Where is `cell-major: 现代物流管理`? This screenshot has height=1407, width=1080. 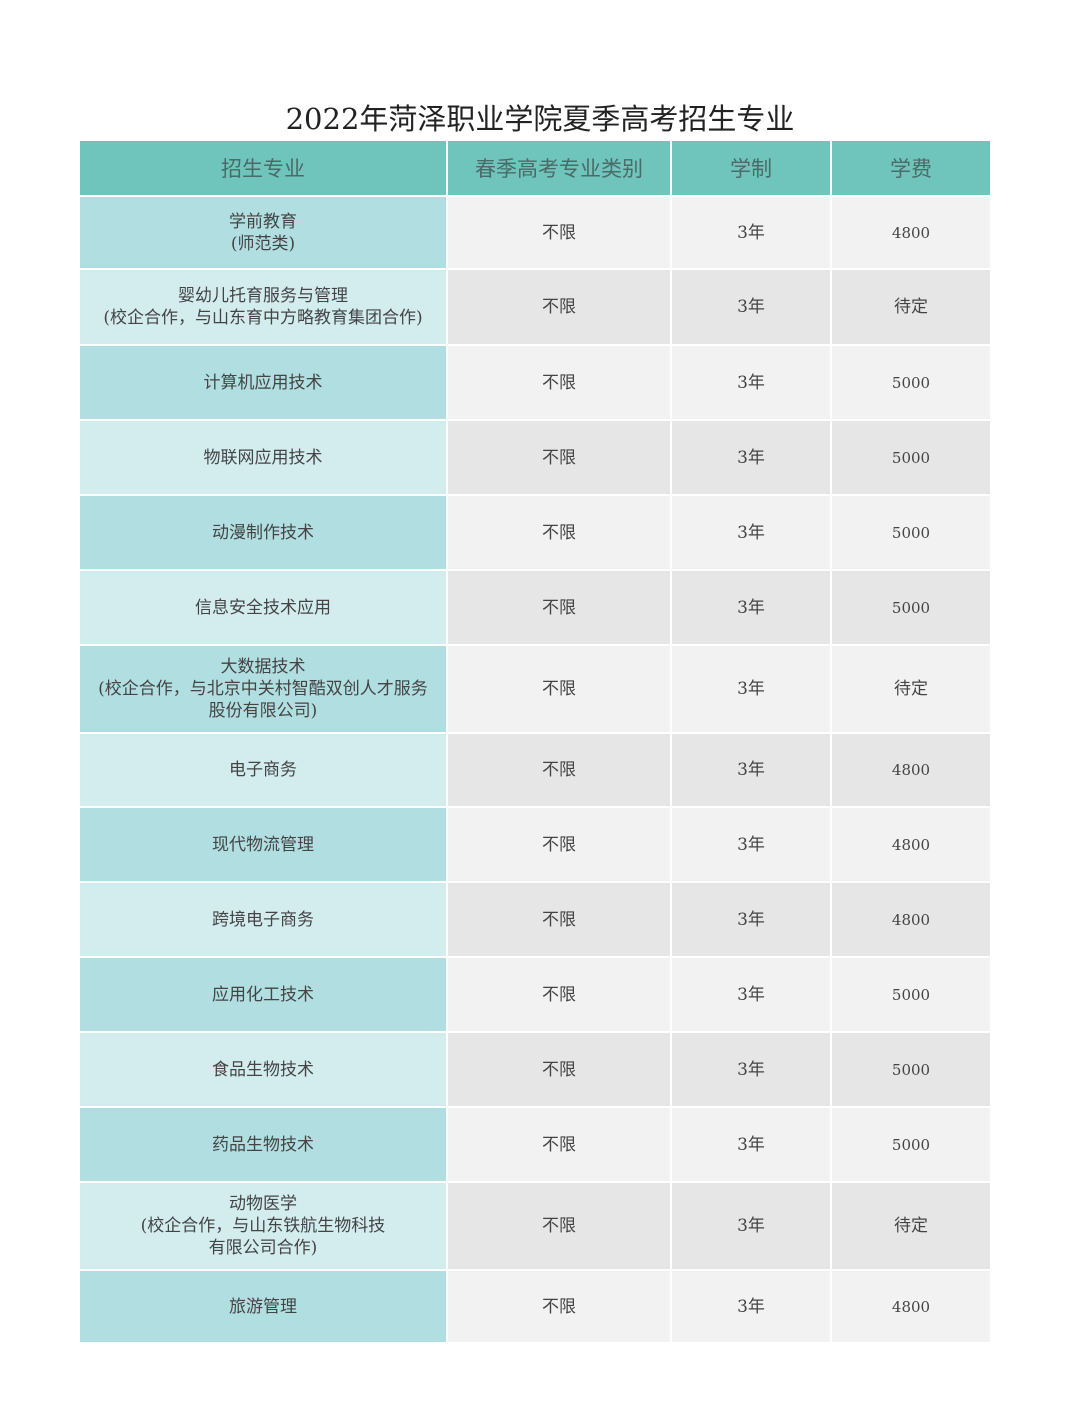 cell-major: 现代物流管理 is located at coordinates (264, 845).